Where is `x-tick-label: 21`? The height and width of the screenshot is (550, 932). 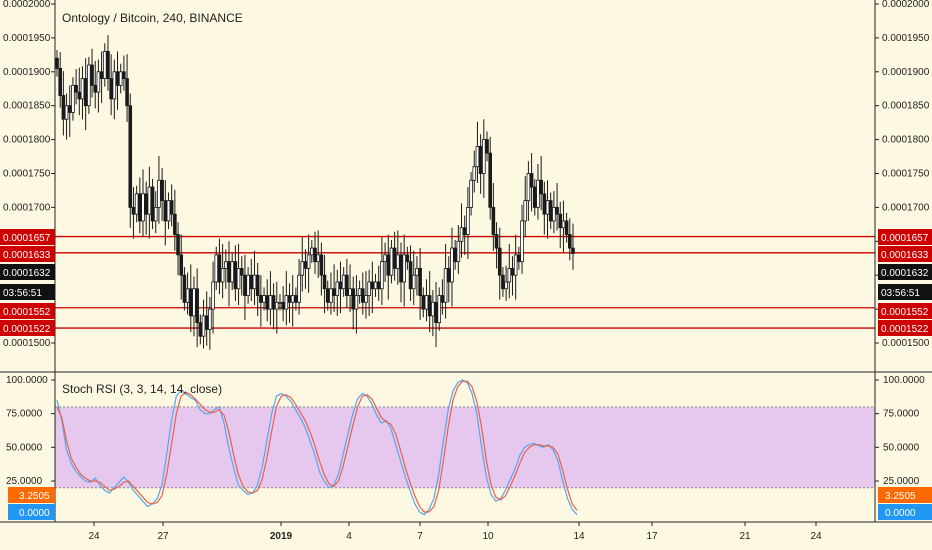
x-tick-label: 21 is located at coordinates (745, 536).